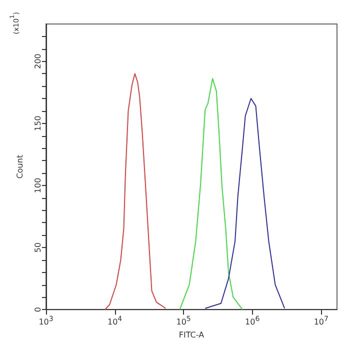  Describe the element at coordinates (38, 247) in the screenshot. I see `y-tick-label: 50` at that location.